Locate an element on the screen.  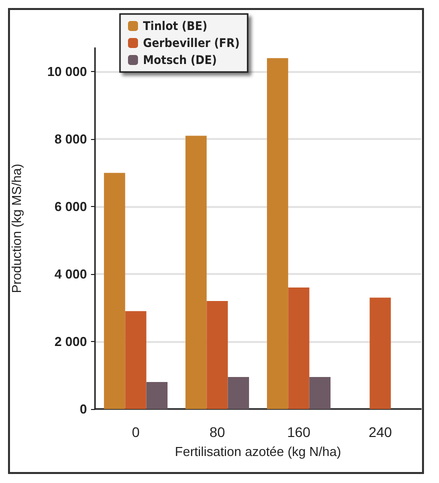
y-tick-label: 8 000 is located at coordinates (70, 139).